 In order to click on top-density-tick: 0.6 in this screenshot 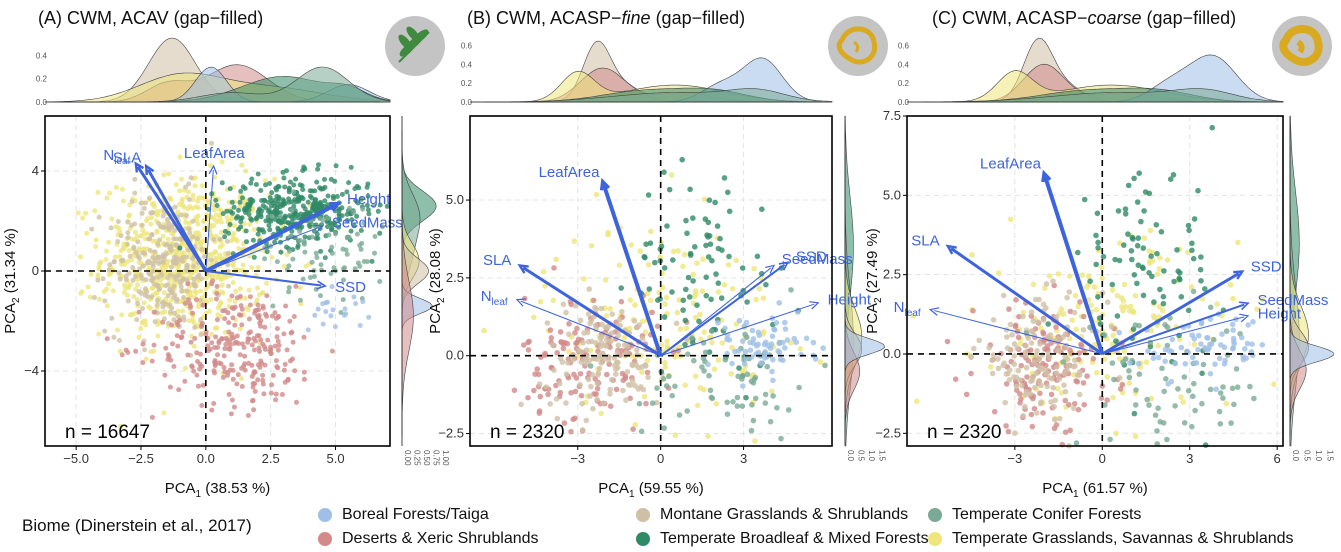, I will do `click(904, 46)`.